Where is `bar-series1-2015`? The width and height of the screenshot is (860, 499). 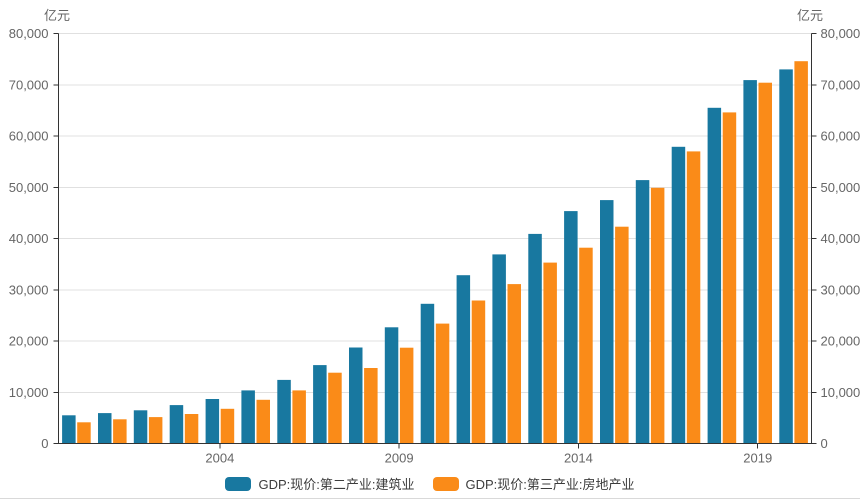 bar-series1-2015 is located at coordinates (622, 335).